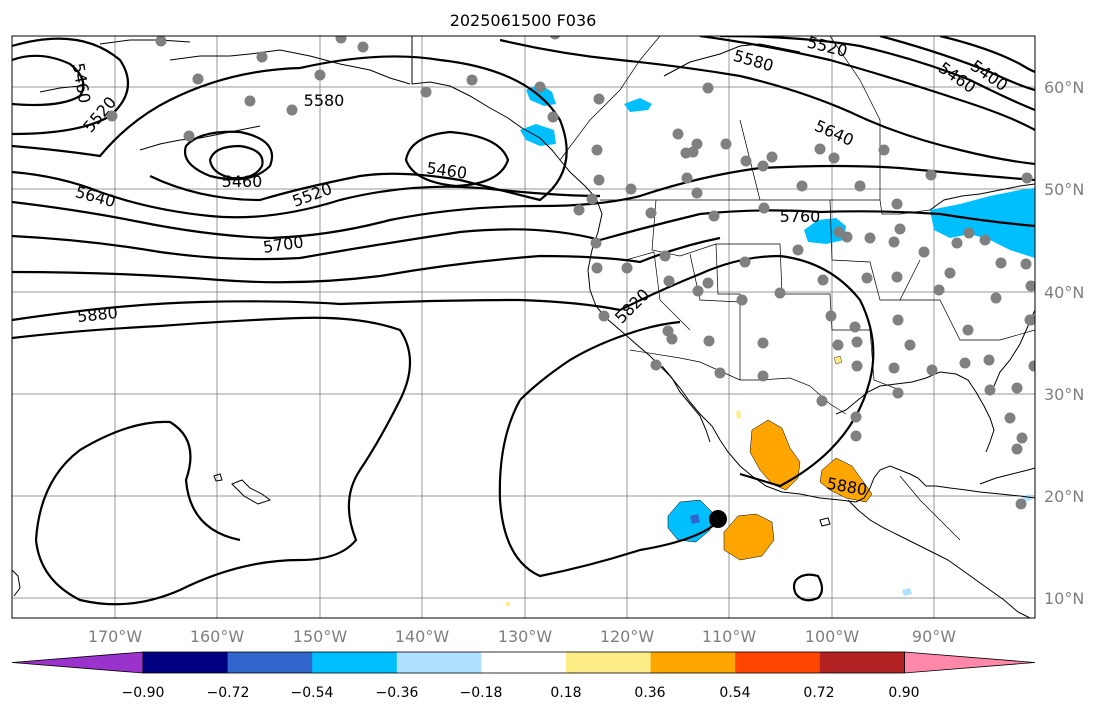  I want to click on colorbar-frame, so click(523, 662).